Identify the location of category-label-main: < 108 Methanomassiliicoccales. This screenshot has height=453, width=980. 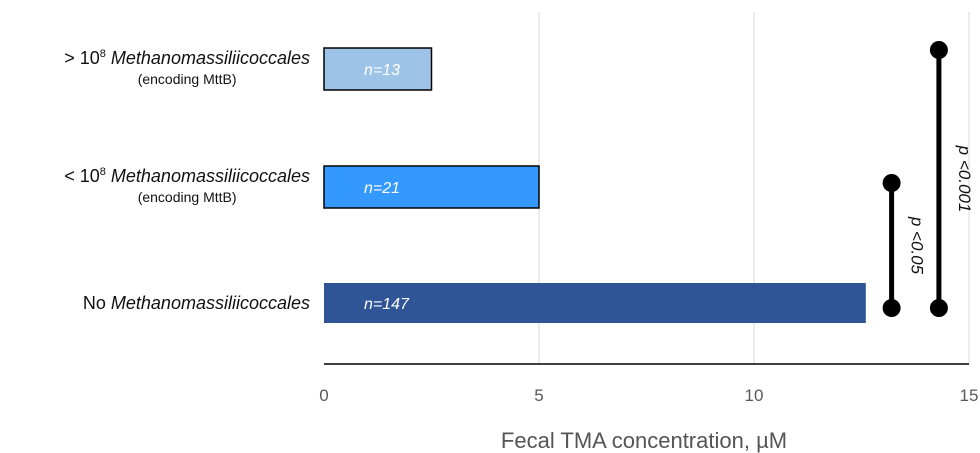
(187, 176).